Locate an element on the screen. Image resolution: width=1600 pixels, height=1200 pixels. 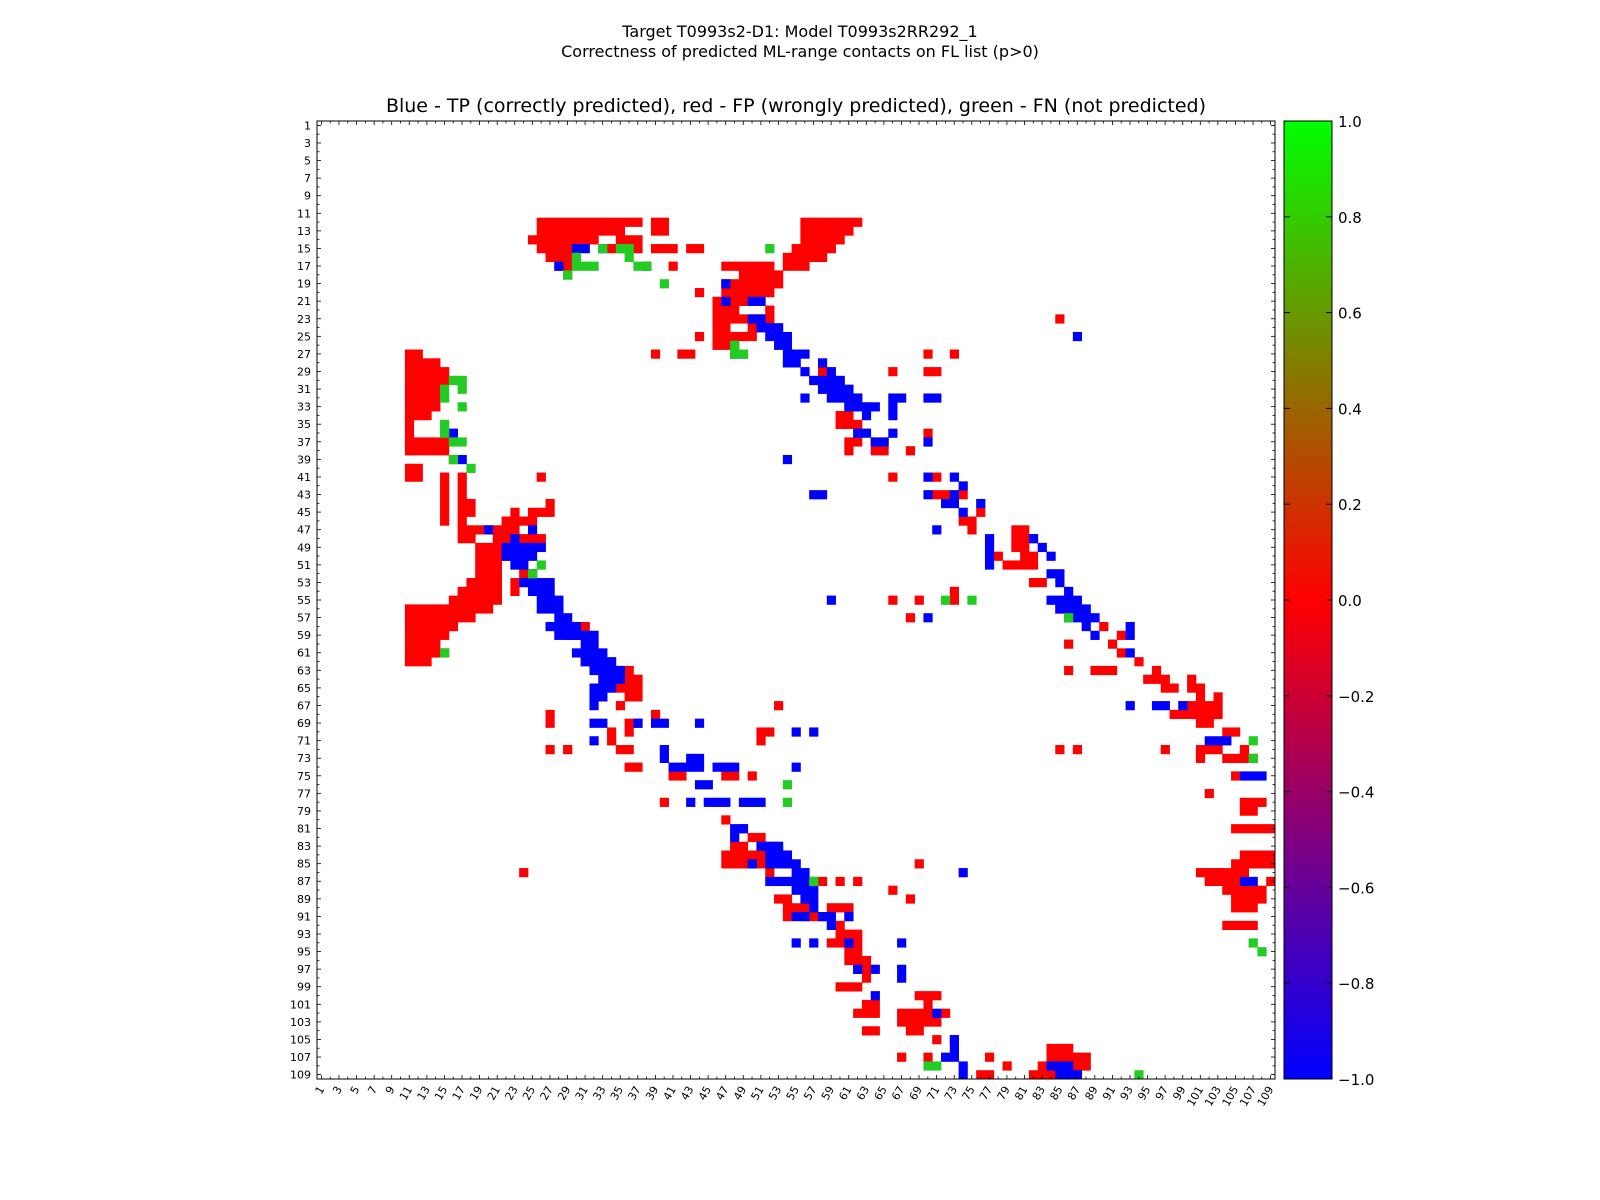
y-tick-label: 77 is located at coordinates (304, 793).